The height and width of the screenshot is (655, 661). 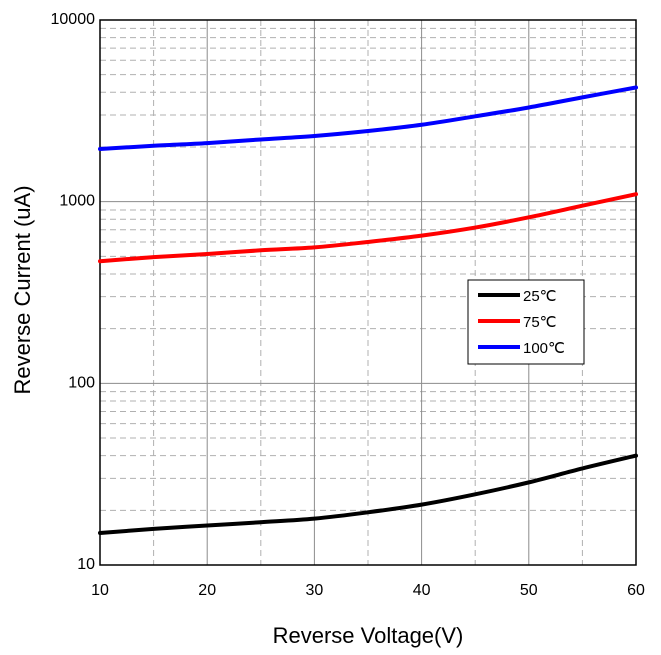 What do you see at coordinates (540, 296) in the screenshot?
I see `legend-label: 25℃` at bounding box center [540, 296].